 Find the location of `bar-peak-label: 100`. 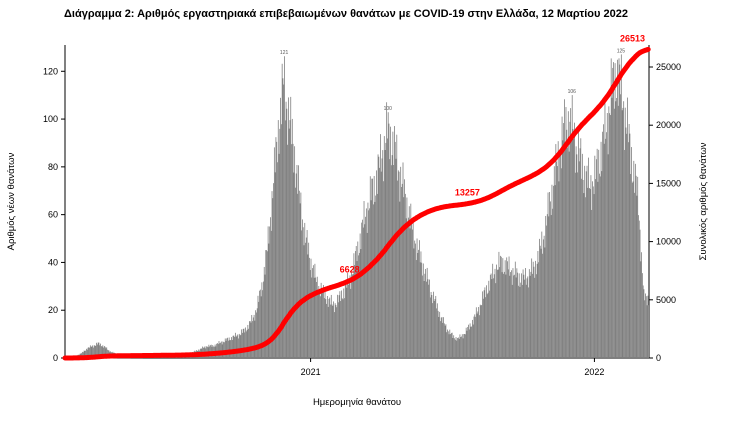

bar-peak-label: 100 is located at coordinates (388, 109).